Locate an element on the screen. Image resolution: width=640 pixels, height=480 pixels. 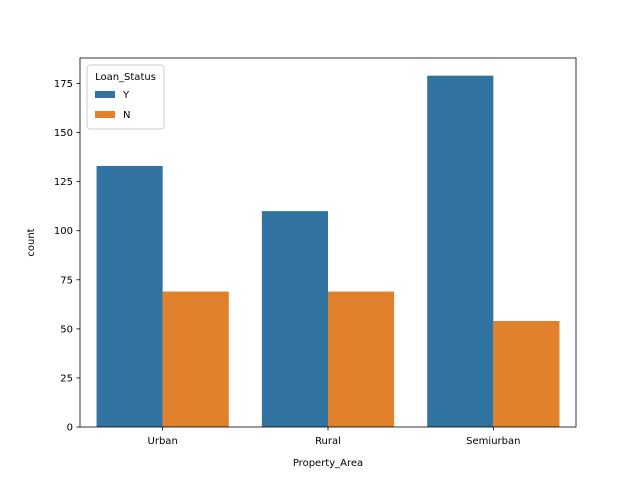
legend-label-y: Y is located at coordinates (126, 95).